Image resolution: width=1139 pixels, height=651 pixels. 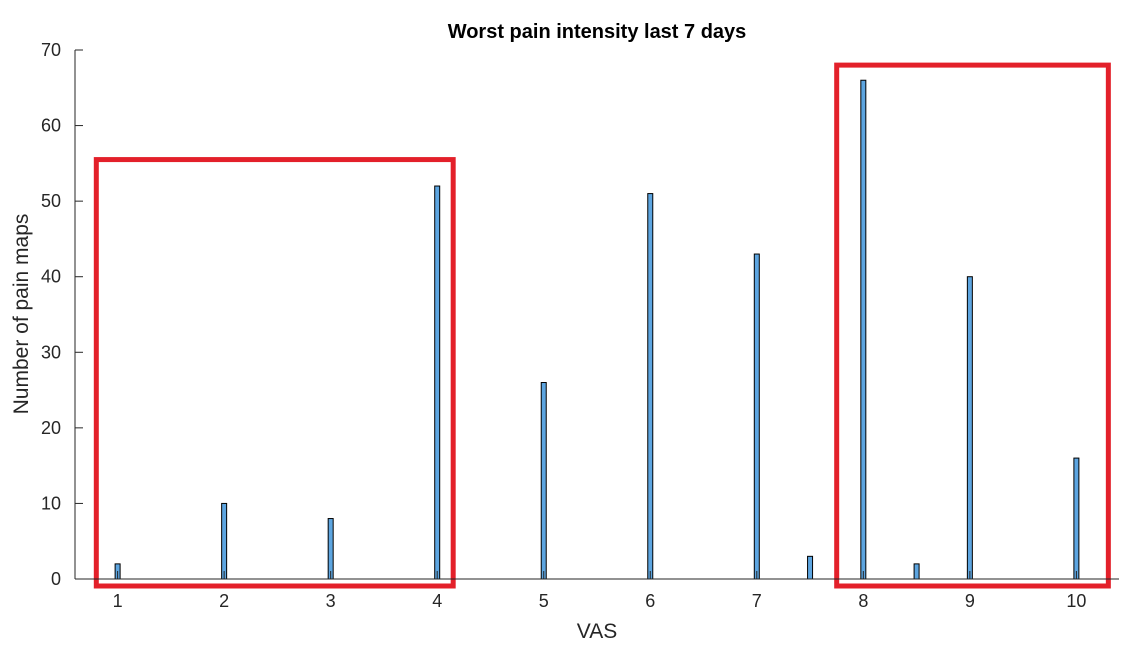 I want to click on y-tick-label: 40, so click(x=51, y=277).